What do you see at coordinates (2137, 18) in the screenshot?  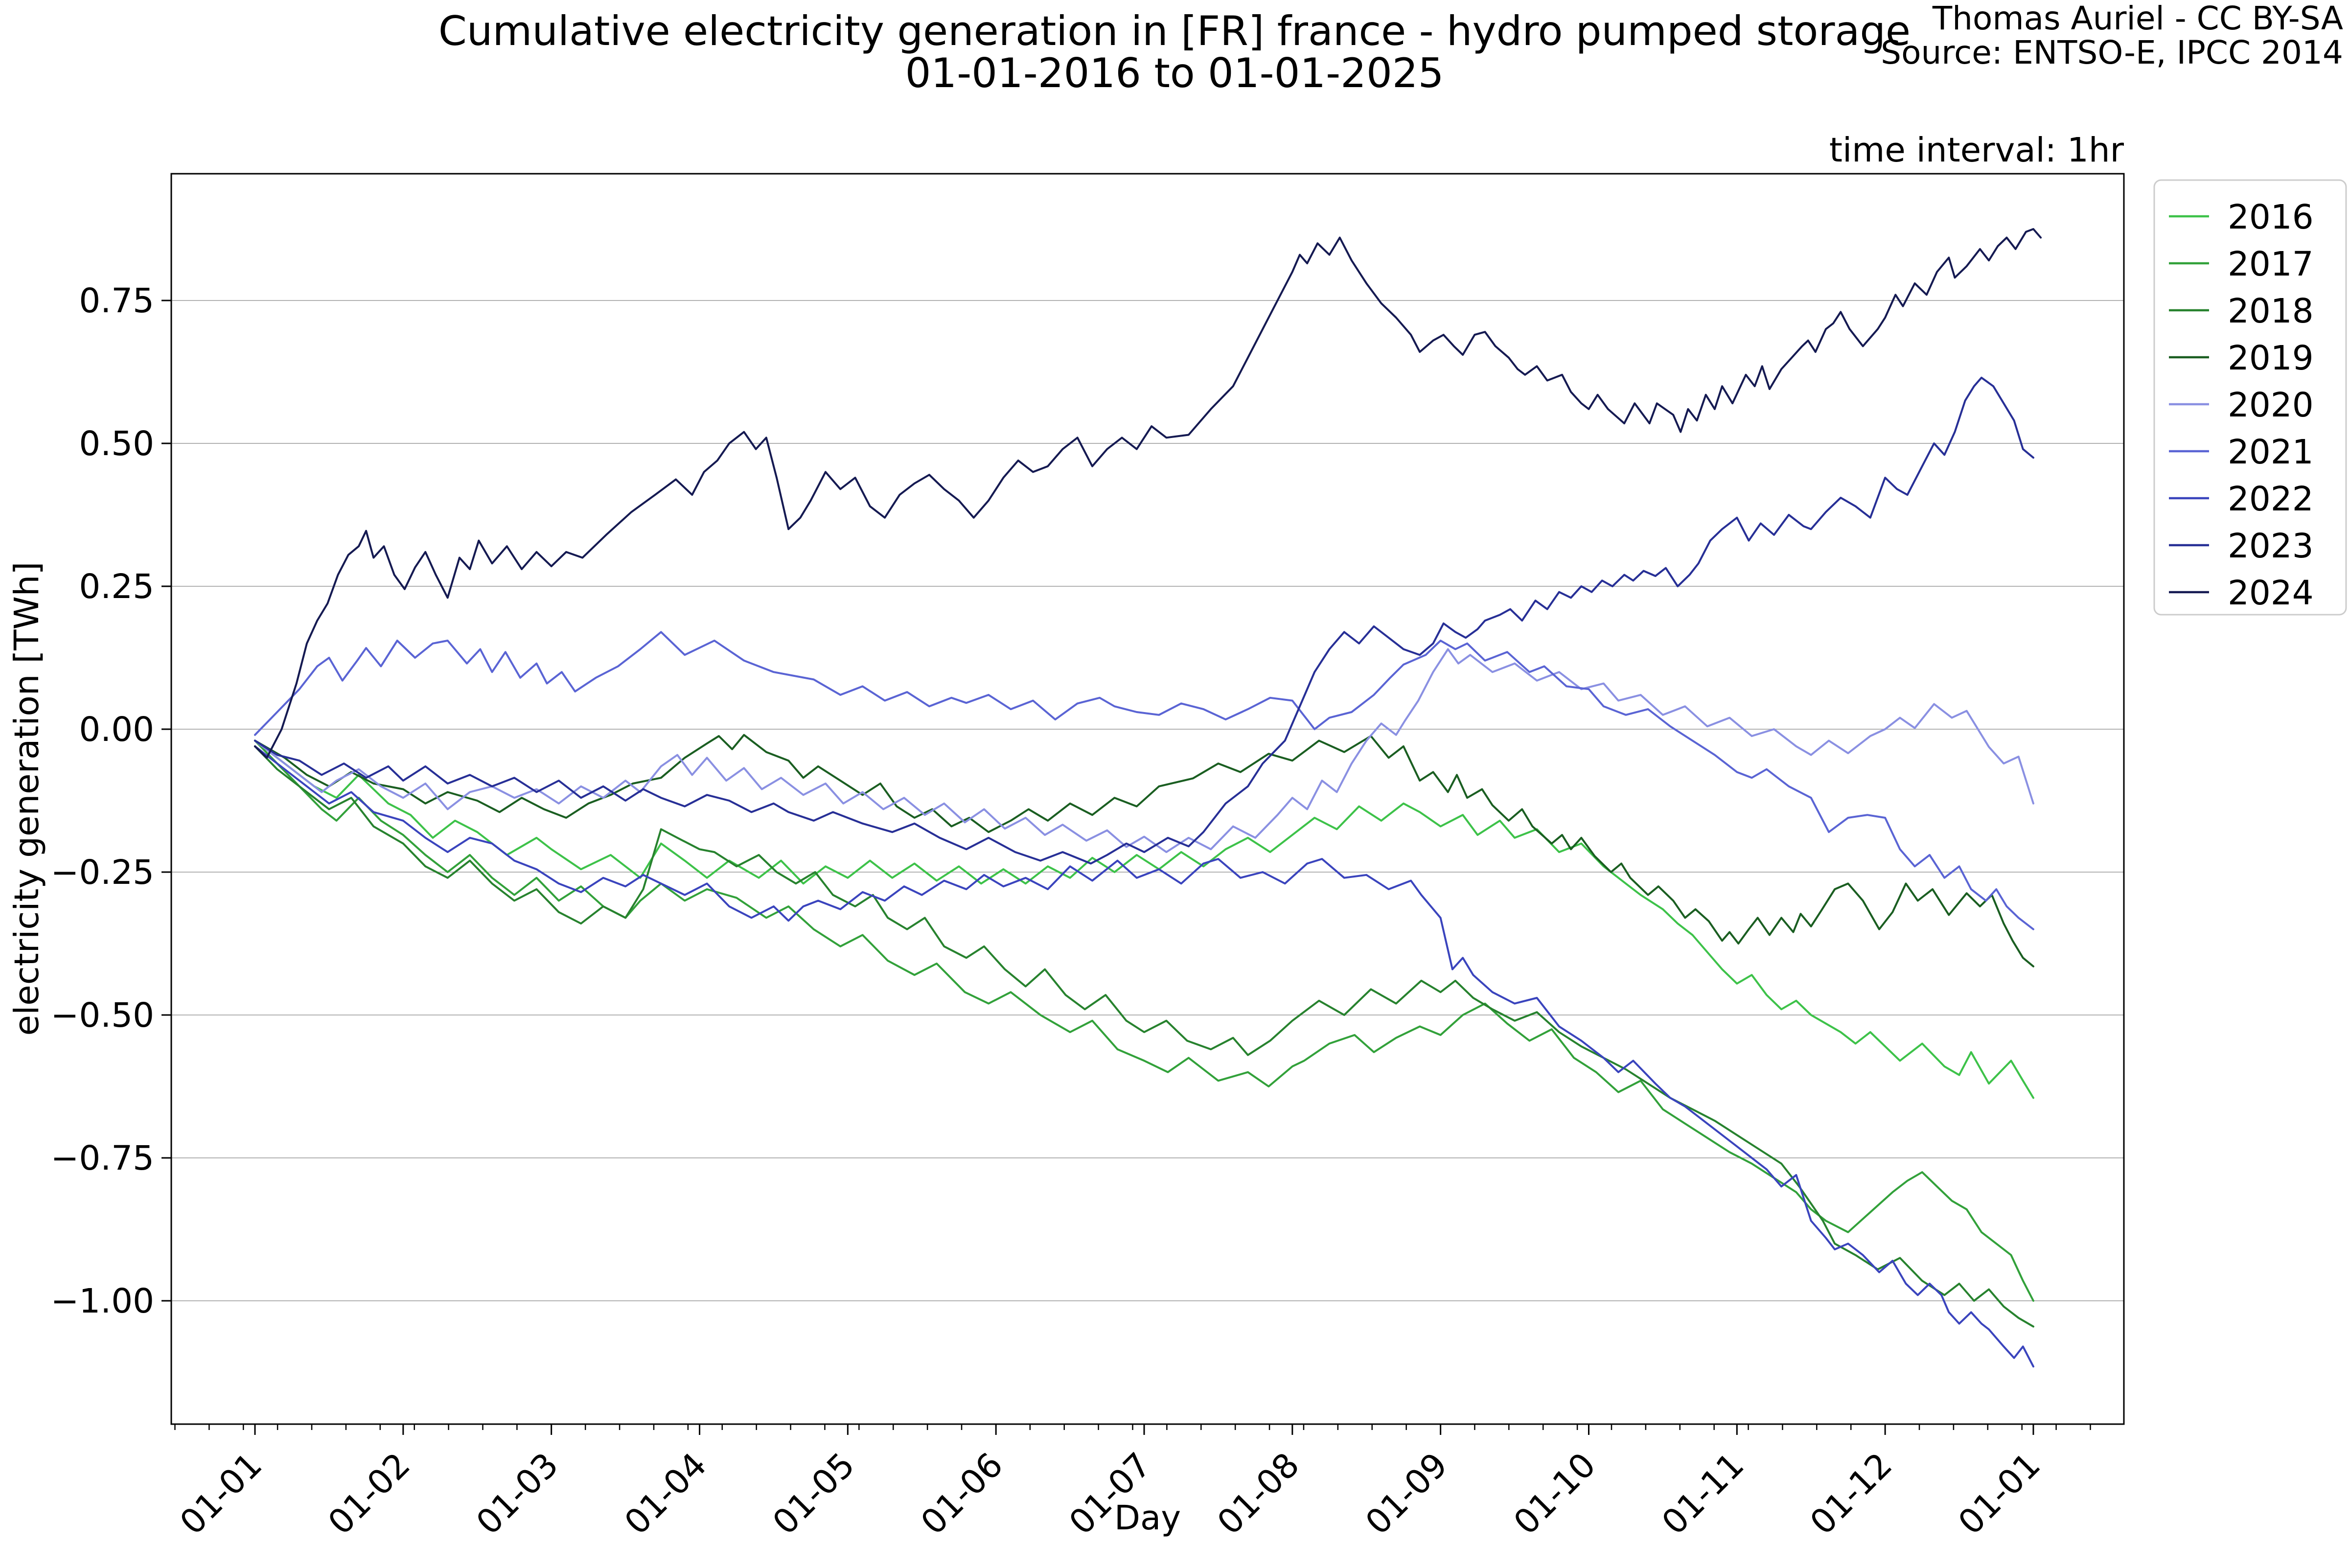 I see `attribution-author: Thomas Auriel - CC BY-SA` at bounding box center [2137, 18].